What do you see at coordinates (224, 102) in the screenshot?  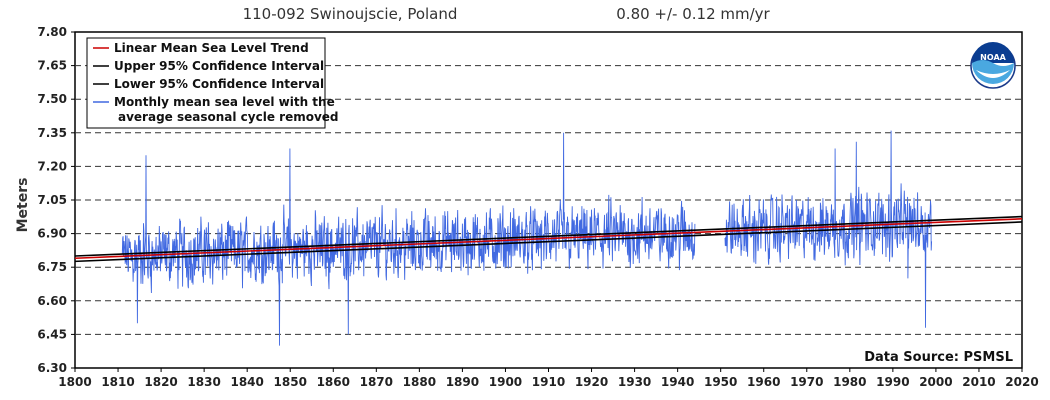 I see `legend-label-monthly-line1: Monthly mean sea level with the` at bounding box center [224, 102].